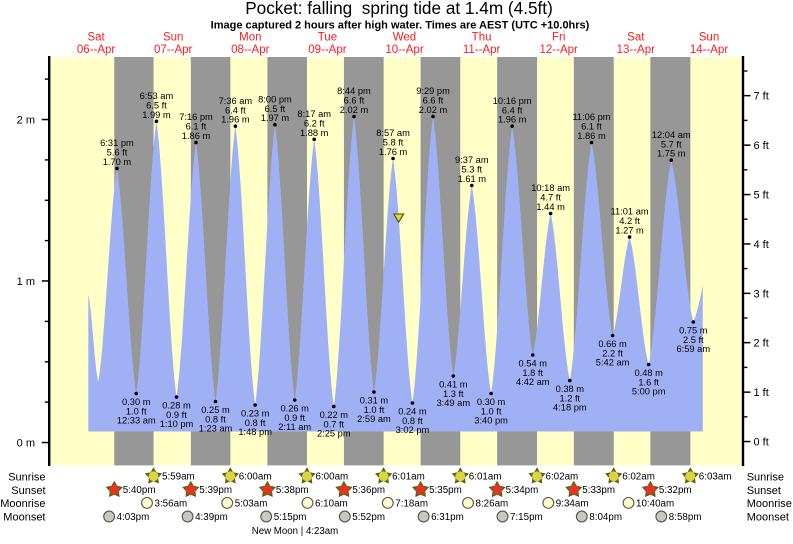  What do you see at coordinates (671, 135) in the screenshot?
I see `svg-text: 12:04 am` at bounding box center [671, 135].